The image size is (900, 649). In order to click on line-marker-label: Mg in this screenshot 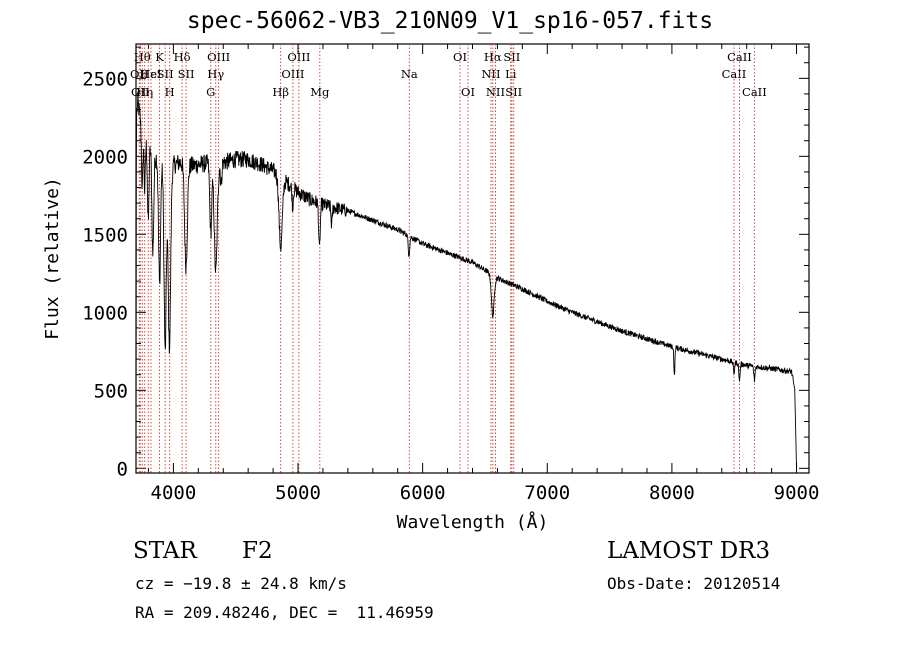, I will do `click(320, 92)`.